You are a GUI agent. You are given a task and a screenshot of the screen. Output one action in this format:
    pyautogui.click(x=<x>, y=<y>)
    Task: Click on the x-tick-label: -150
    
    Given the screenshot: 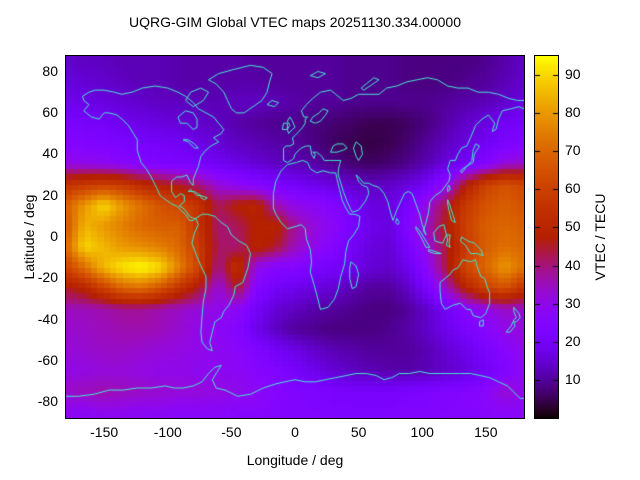 What is the action you would take?
    pyautogui.click(x=104, y=432)
    